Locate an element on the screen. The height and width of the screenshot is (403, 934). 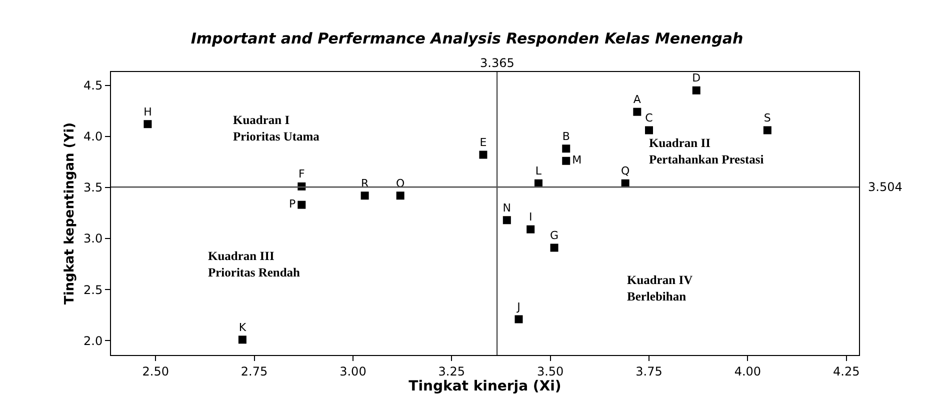
x-tick-label: 3.00 is located at coordinates (353, 371).